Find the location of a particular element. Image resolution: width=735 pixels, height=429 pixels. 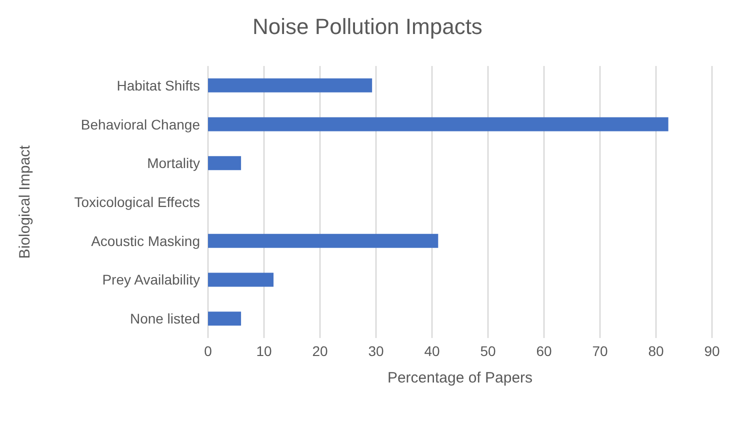

x-tick-label: 40 is located at coordinates (432, 350).